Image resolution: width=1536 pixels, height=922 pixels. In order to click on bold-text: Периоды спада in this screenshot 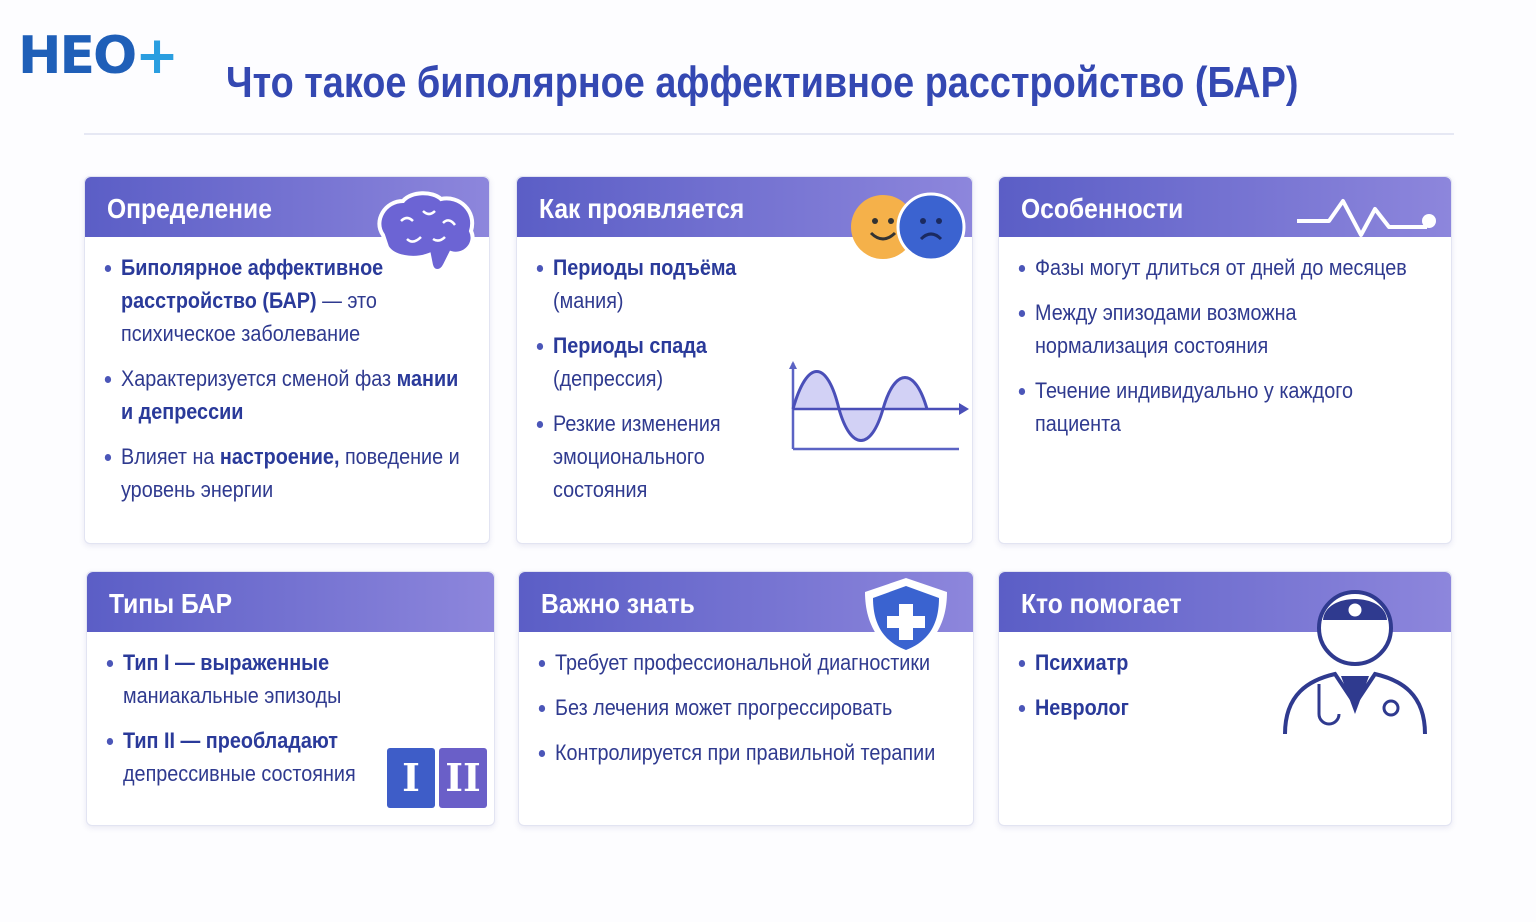, I will do `click(630, 345)`.